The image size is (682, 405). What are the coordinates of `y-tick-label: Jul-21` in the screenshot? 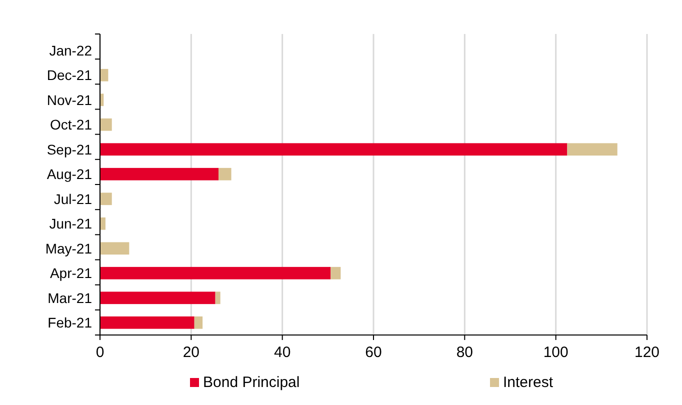 It's located at (73, 198).